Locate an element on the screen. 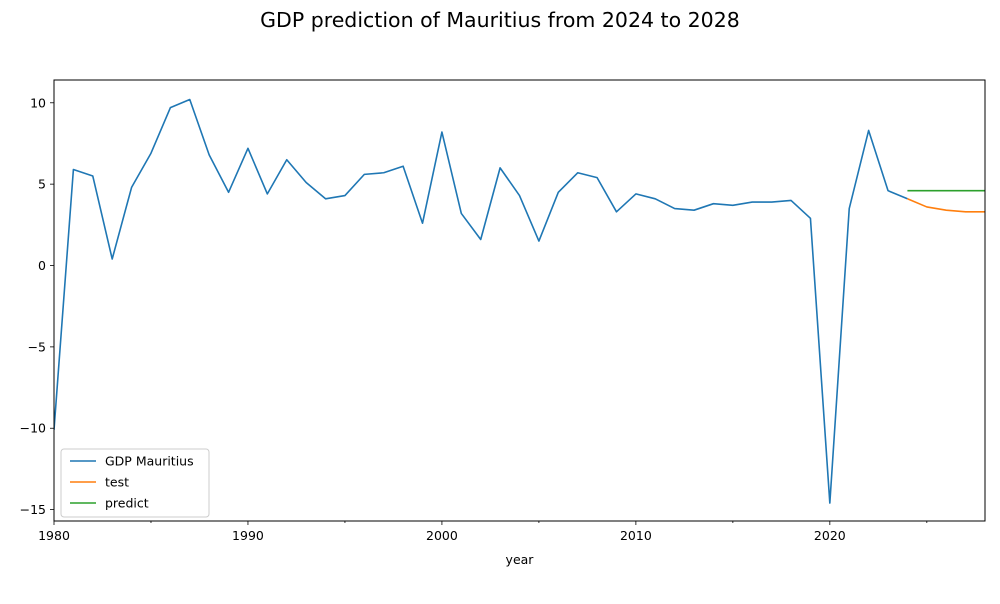 This screenshot has height=604, width=1000. legend-entry-label: GDP Mauritius is located at coordinates (149, 461).